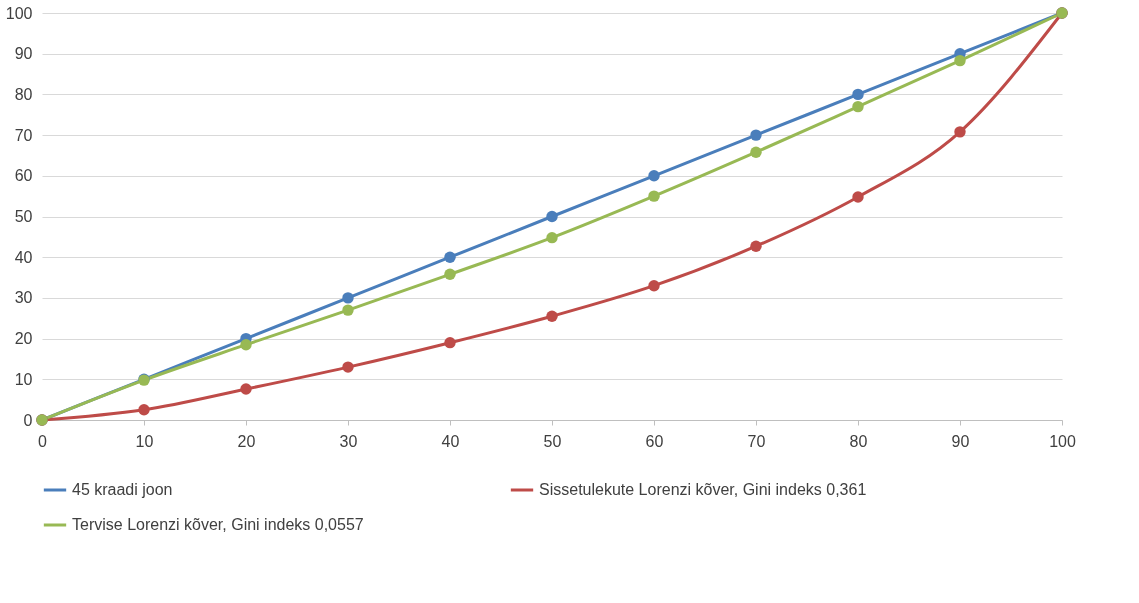  Describe the element at coordinates (246, 441) in the screenshot. I see `x-tick-label: 20` at that location.